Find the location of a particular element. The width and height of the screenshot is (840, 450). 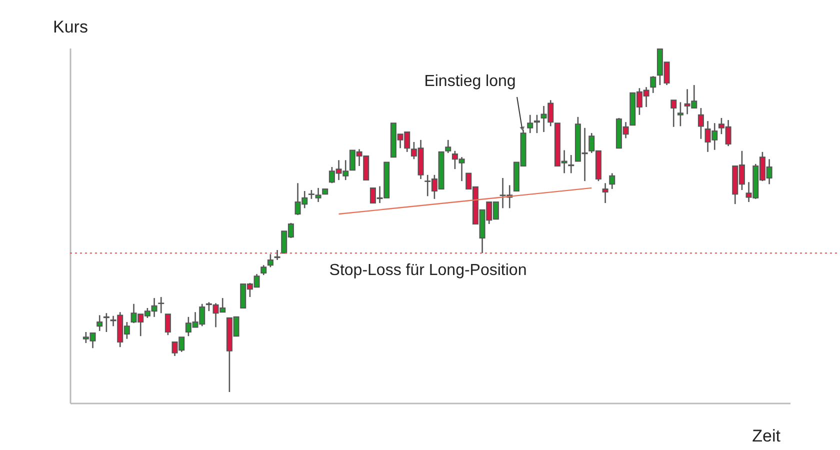

x-axis-title: Zeit is located at coordinates (766, 436).